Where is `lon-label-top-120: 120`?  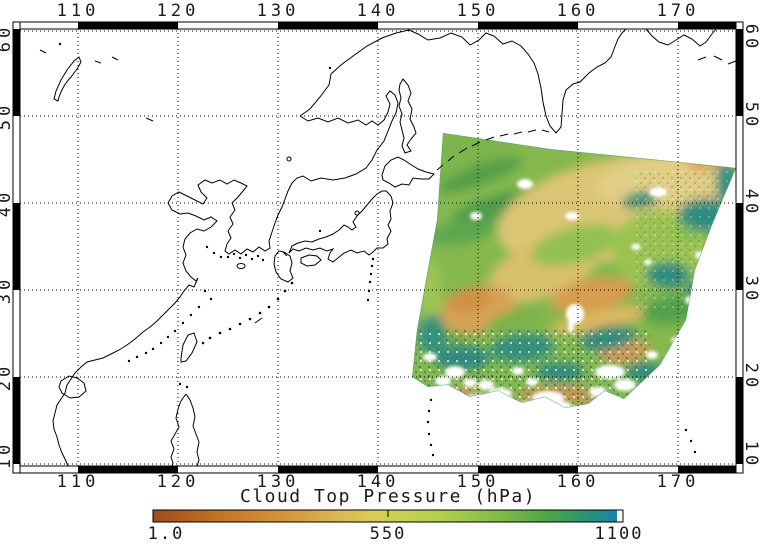
lon-label-top-120: 120 is located at coordinates (178, 11).